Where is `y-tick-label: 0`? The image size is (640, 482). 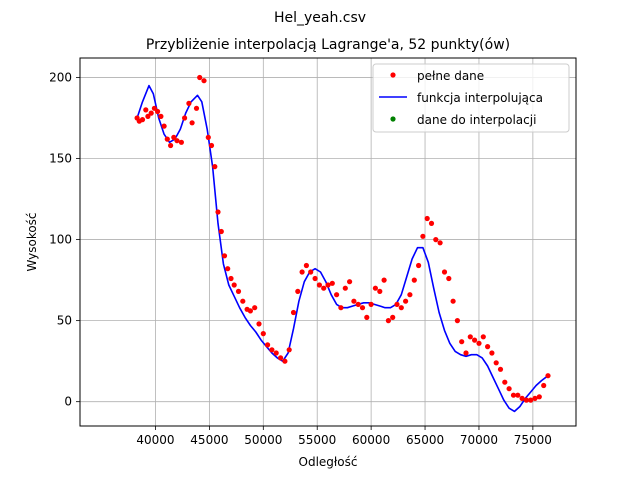
y-tick-label: 0 is located at coordinates (68, 402).